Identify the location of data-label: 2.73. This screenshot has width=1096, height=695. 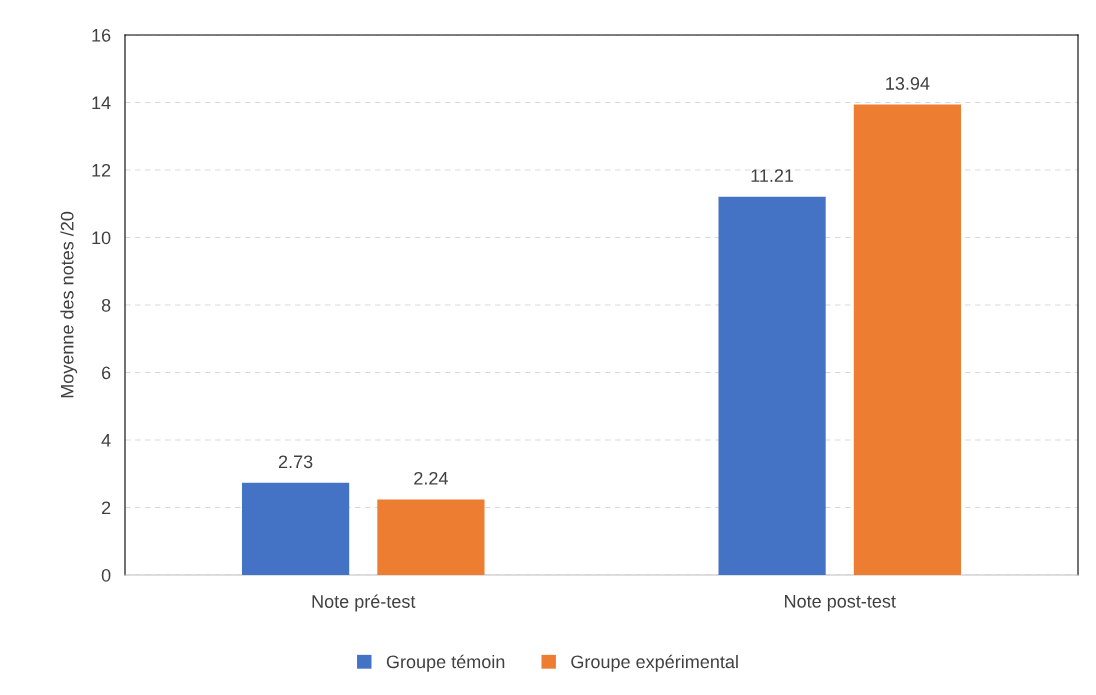
(295, 462).